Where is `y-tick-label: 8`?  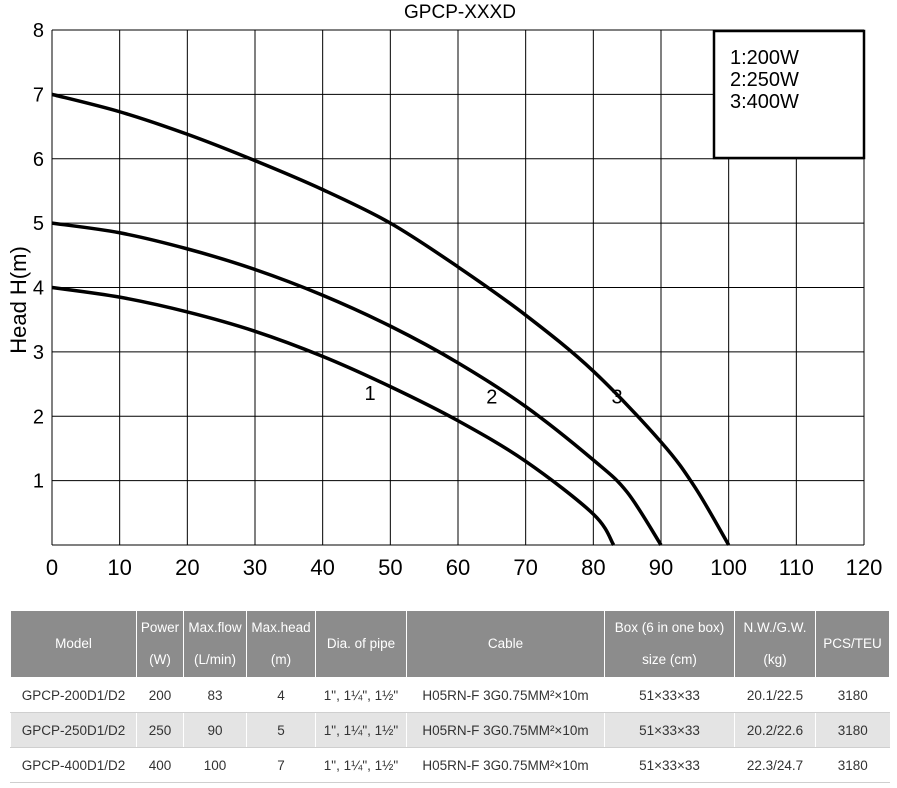 y-tick-label: 8 is located at coordinates (38, 31).